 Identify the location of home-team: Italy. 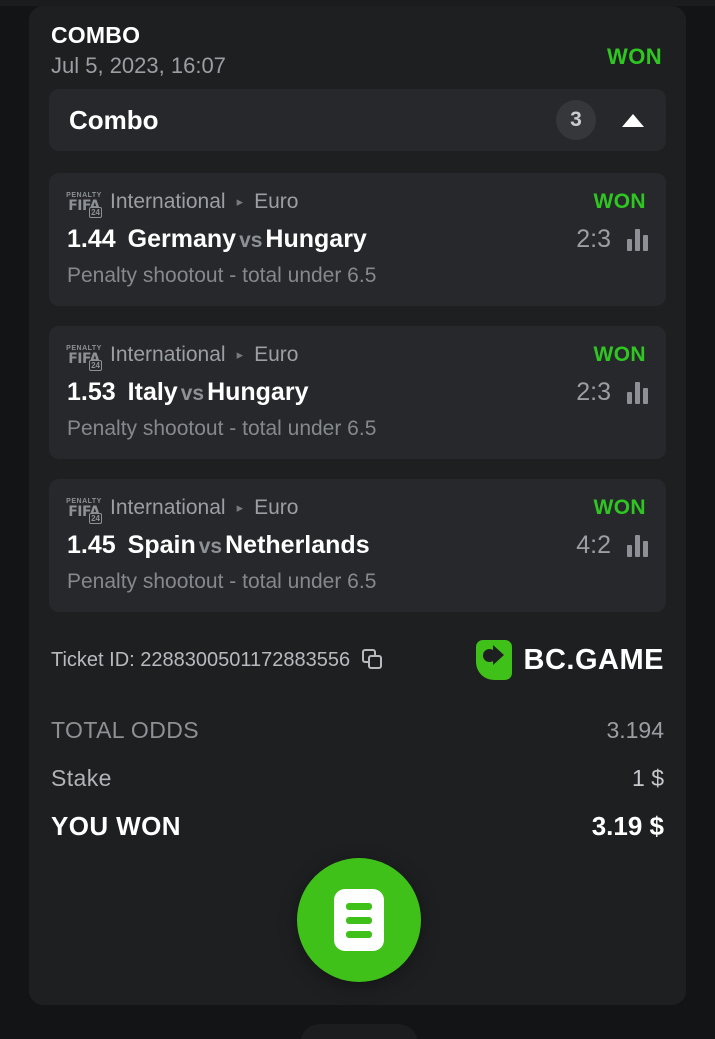
(152, 392).